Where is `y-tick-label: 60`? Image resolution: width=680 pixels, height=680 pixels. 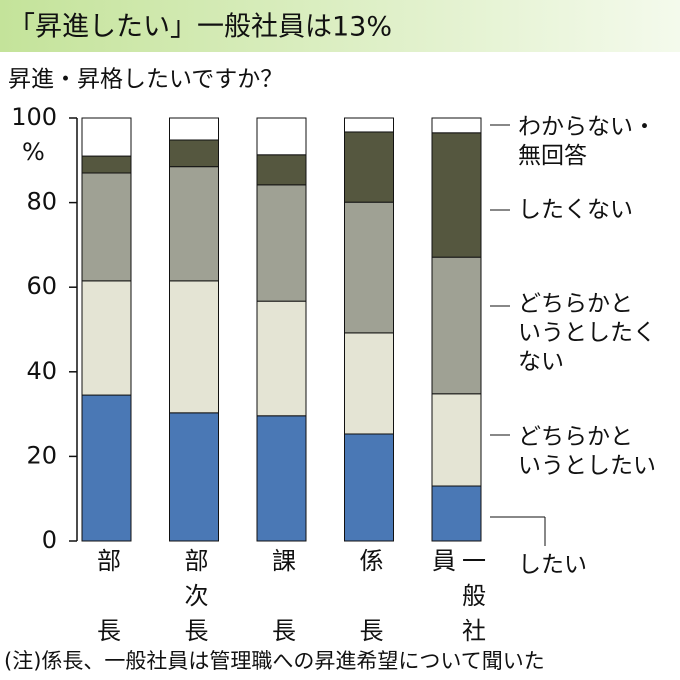
y-tick-label: 60 is located at coordinates (41, 286).